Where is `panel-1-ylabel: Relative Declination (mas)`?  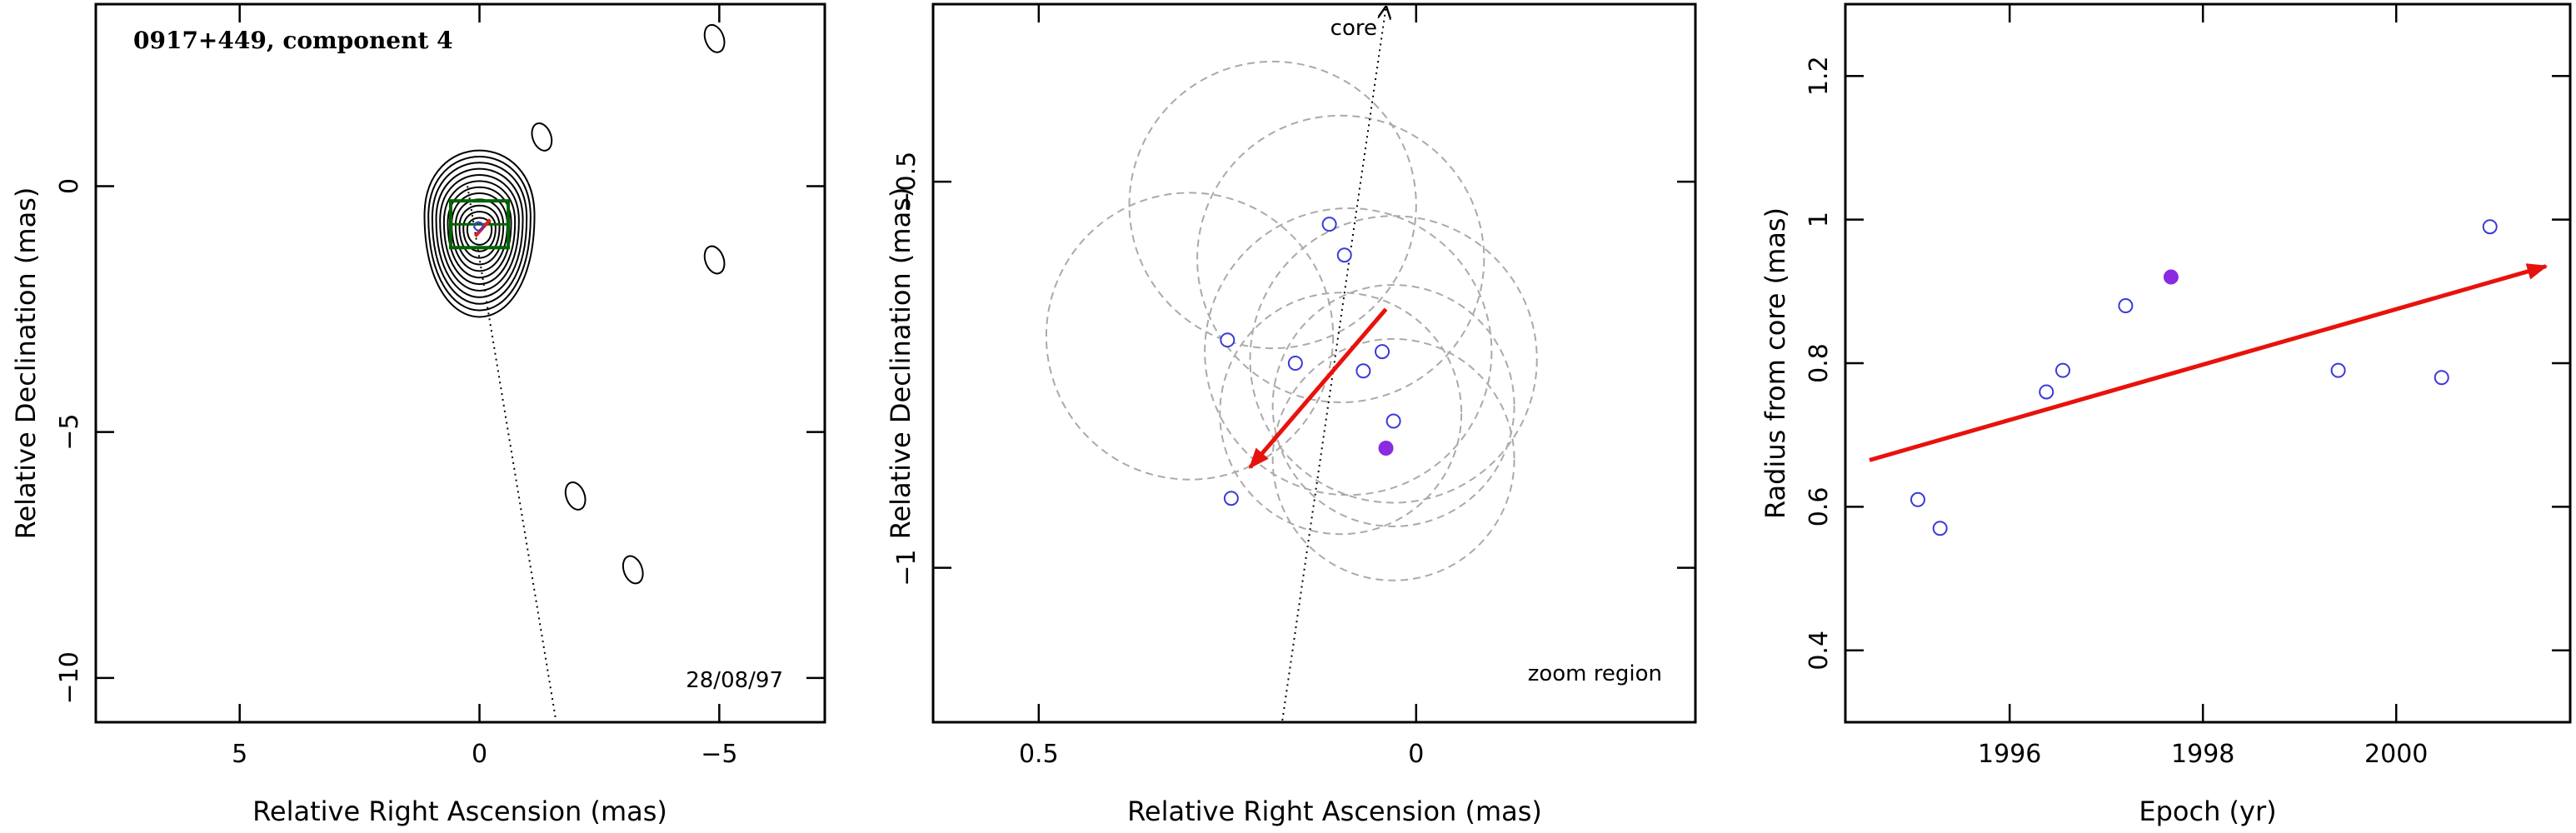
panel-1-ylabel: Relative Declination (mas) is located at coordinates (26, 363).